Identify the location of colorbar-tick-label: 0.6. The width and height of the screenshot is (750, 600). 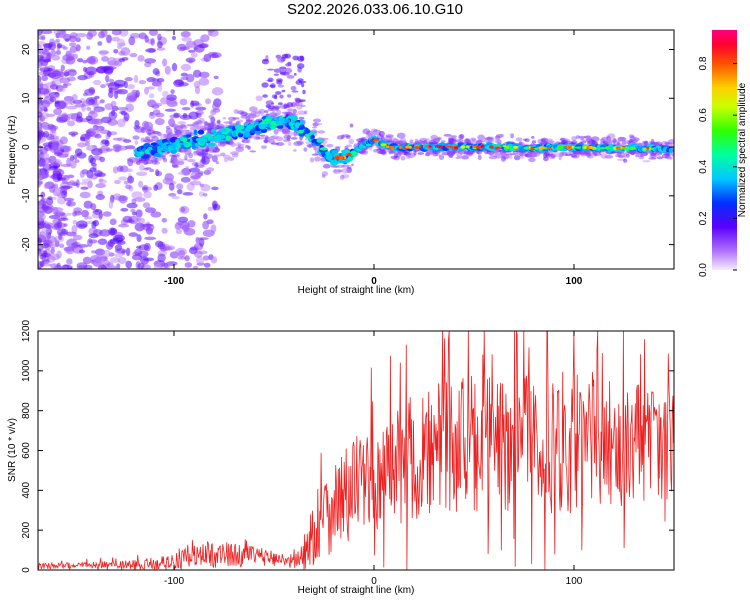
(703, 115).